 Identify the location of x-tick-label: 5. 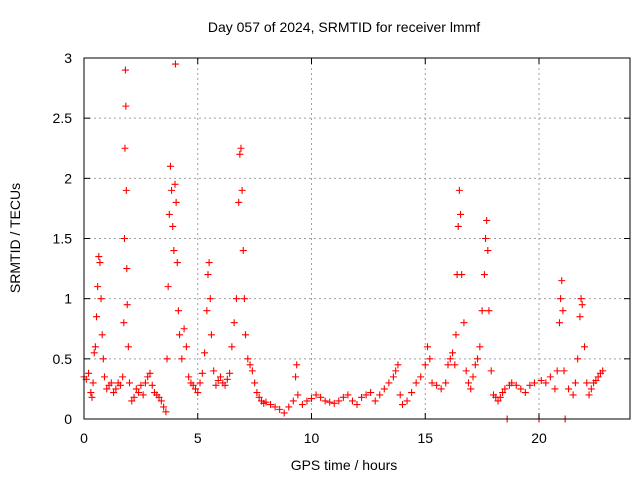
(198, 438).